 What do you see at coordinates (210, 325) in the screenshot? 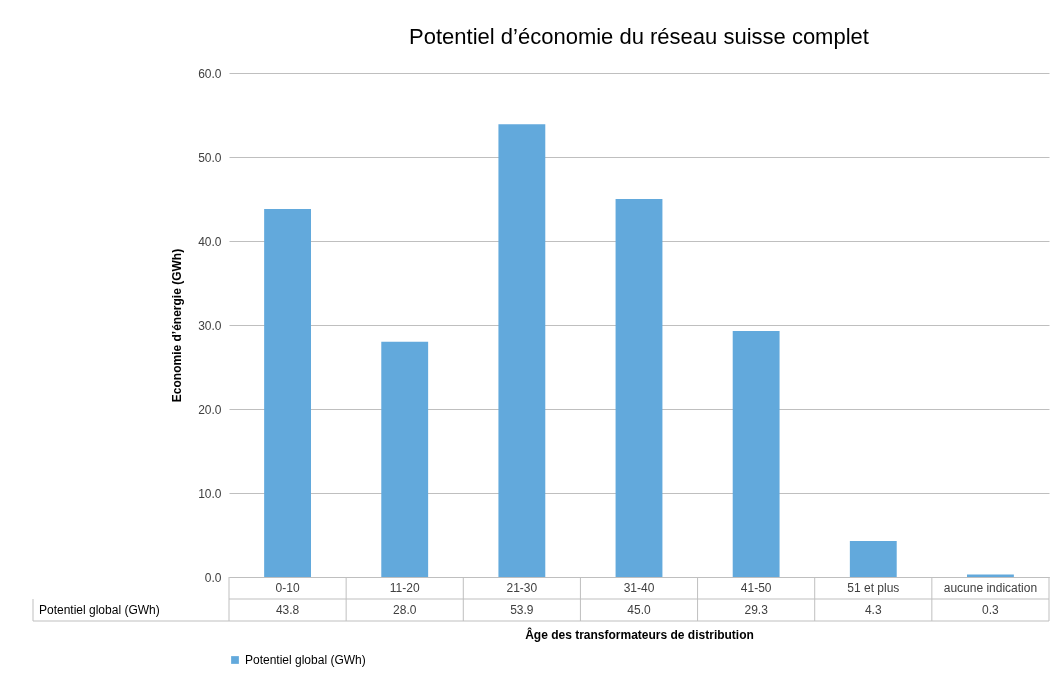
I see `y-tick-label: 30.0` at bounding box center [210, 325].